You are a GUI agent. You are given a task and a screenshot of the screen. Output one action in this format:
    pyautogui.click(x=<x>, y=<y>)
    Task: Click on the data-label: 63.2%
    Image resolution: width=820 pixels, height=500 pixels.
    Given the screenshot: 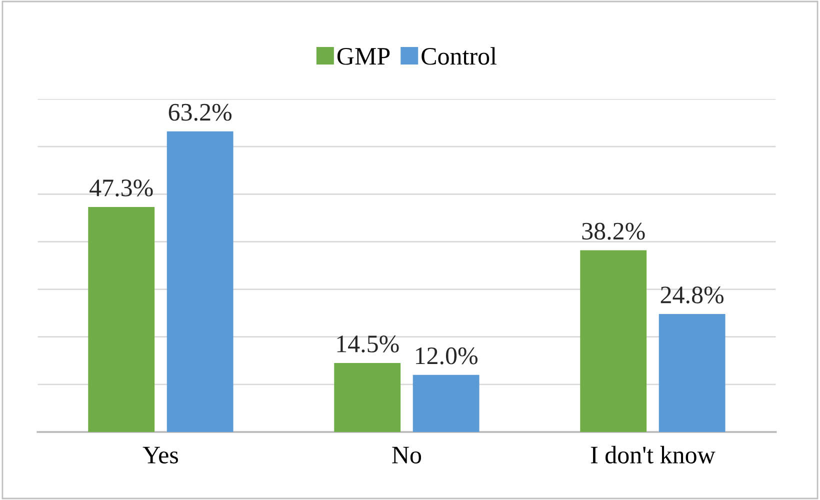 What is the action you would take?
    pyautogui.click(x=200, y=112)
    